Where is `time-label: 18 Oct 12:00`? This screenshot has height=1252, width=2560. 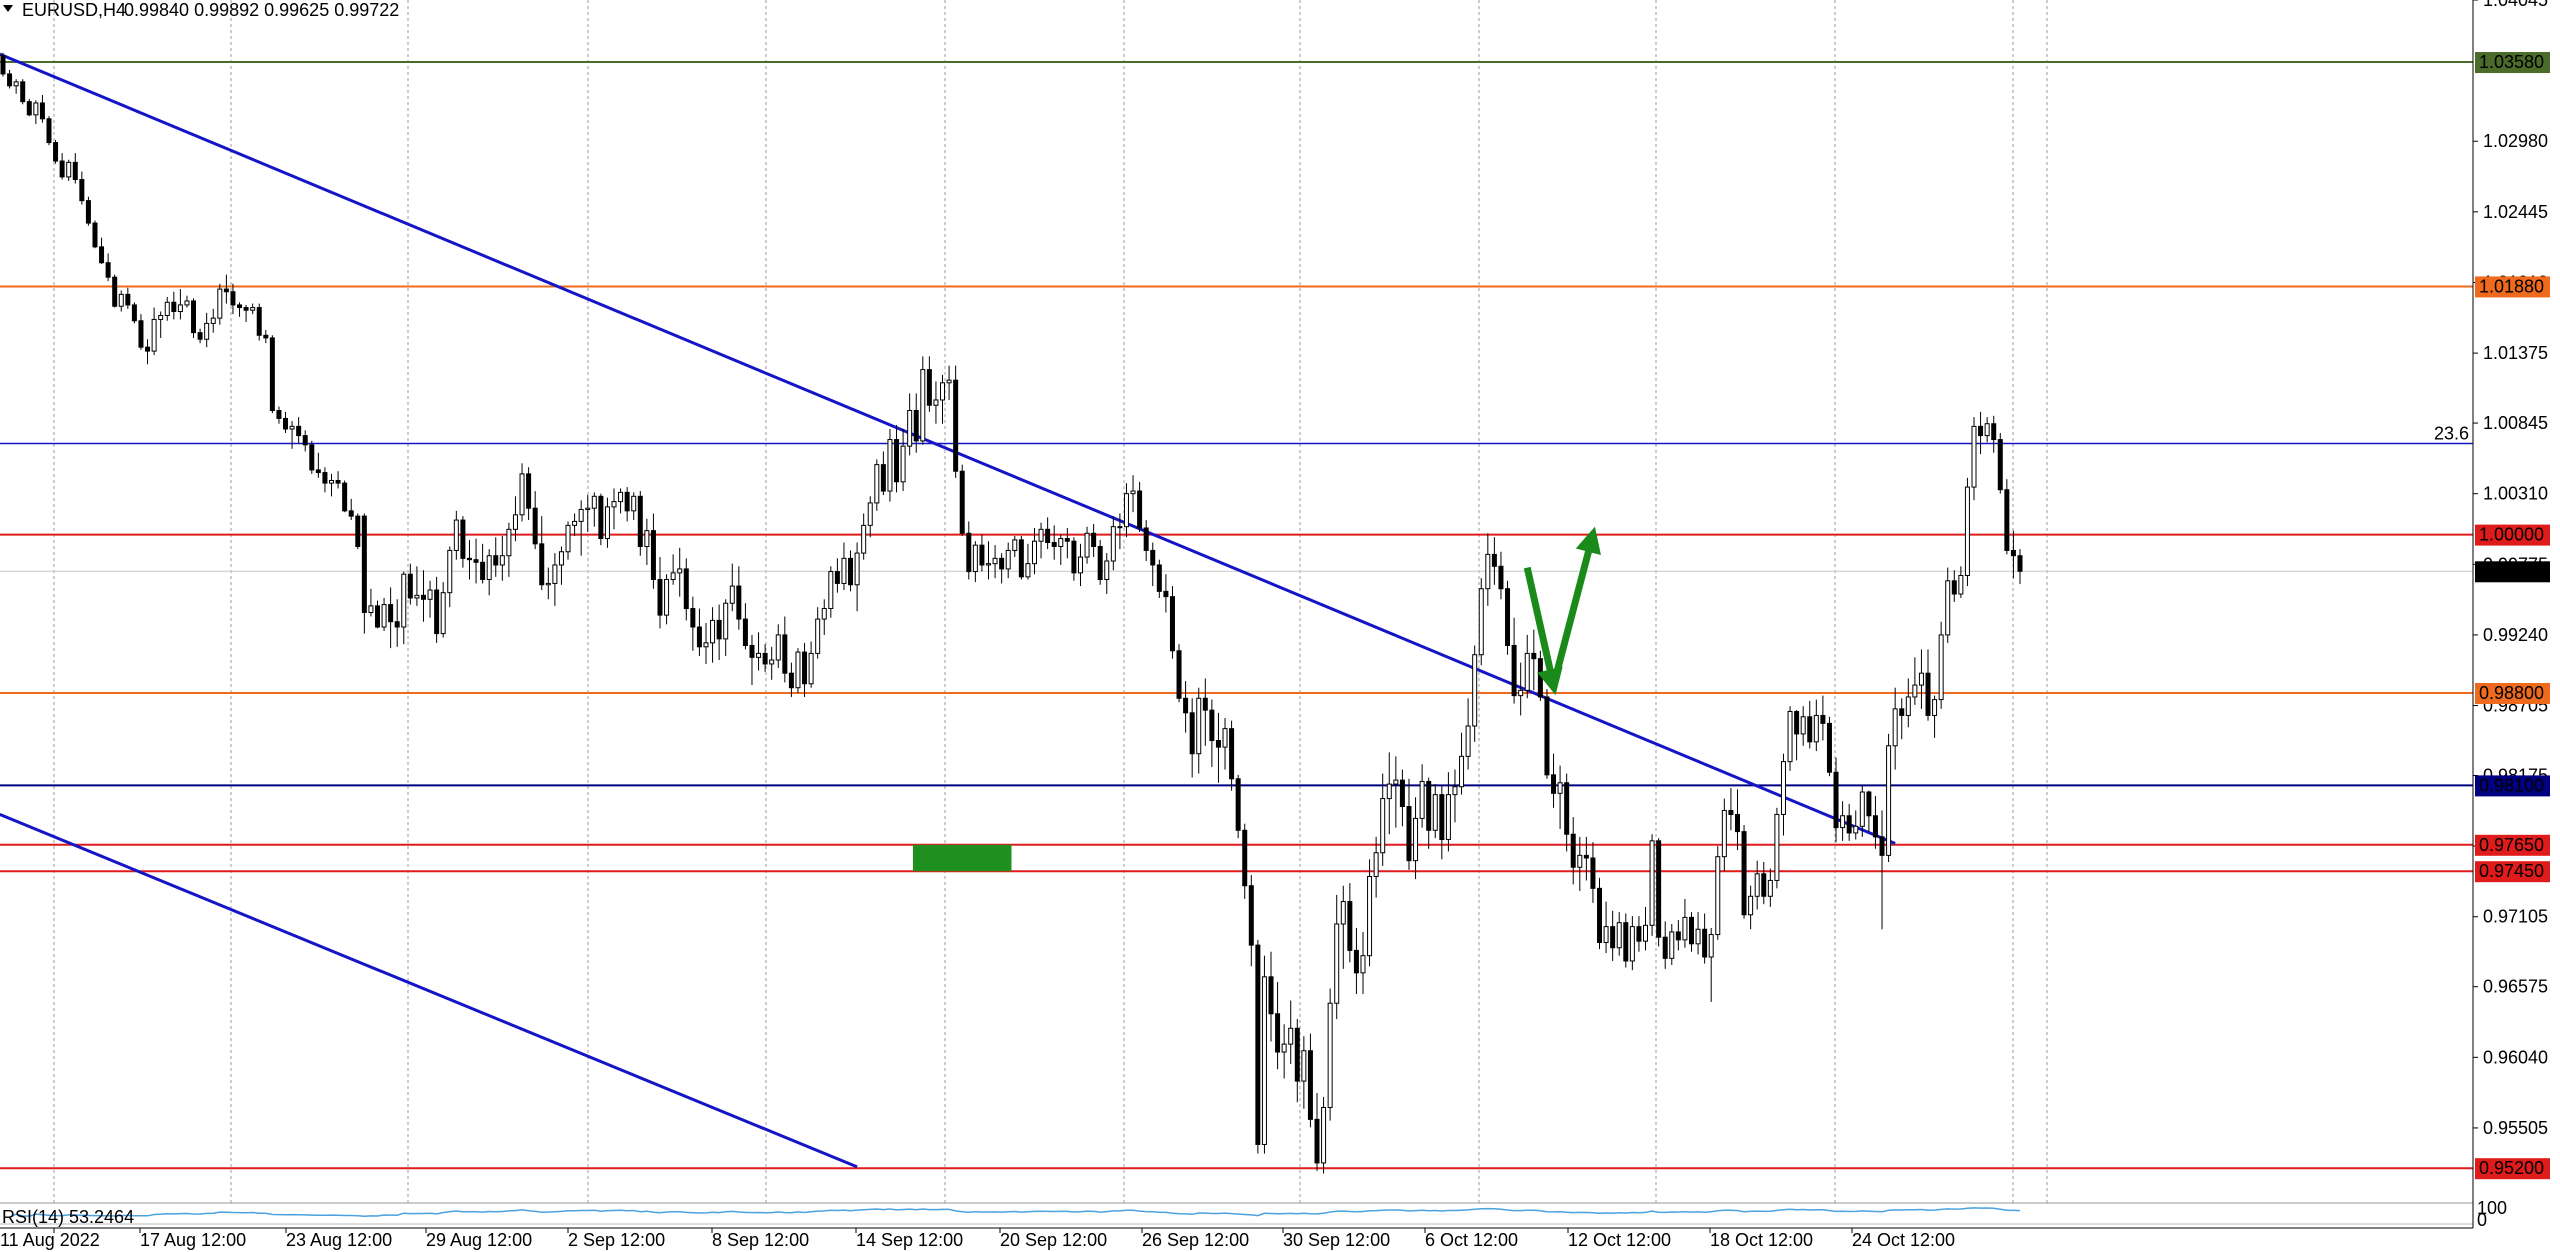 time-label: 18 Oct 12:00 is located at coordinates (1761, 1240).